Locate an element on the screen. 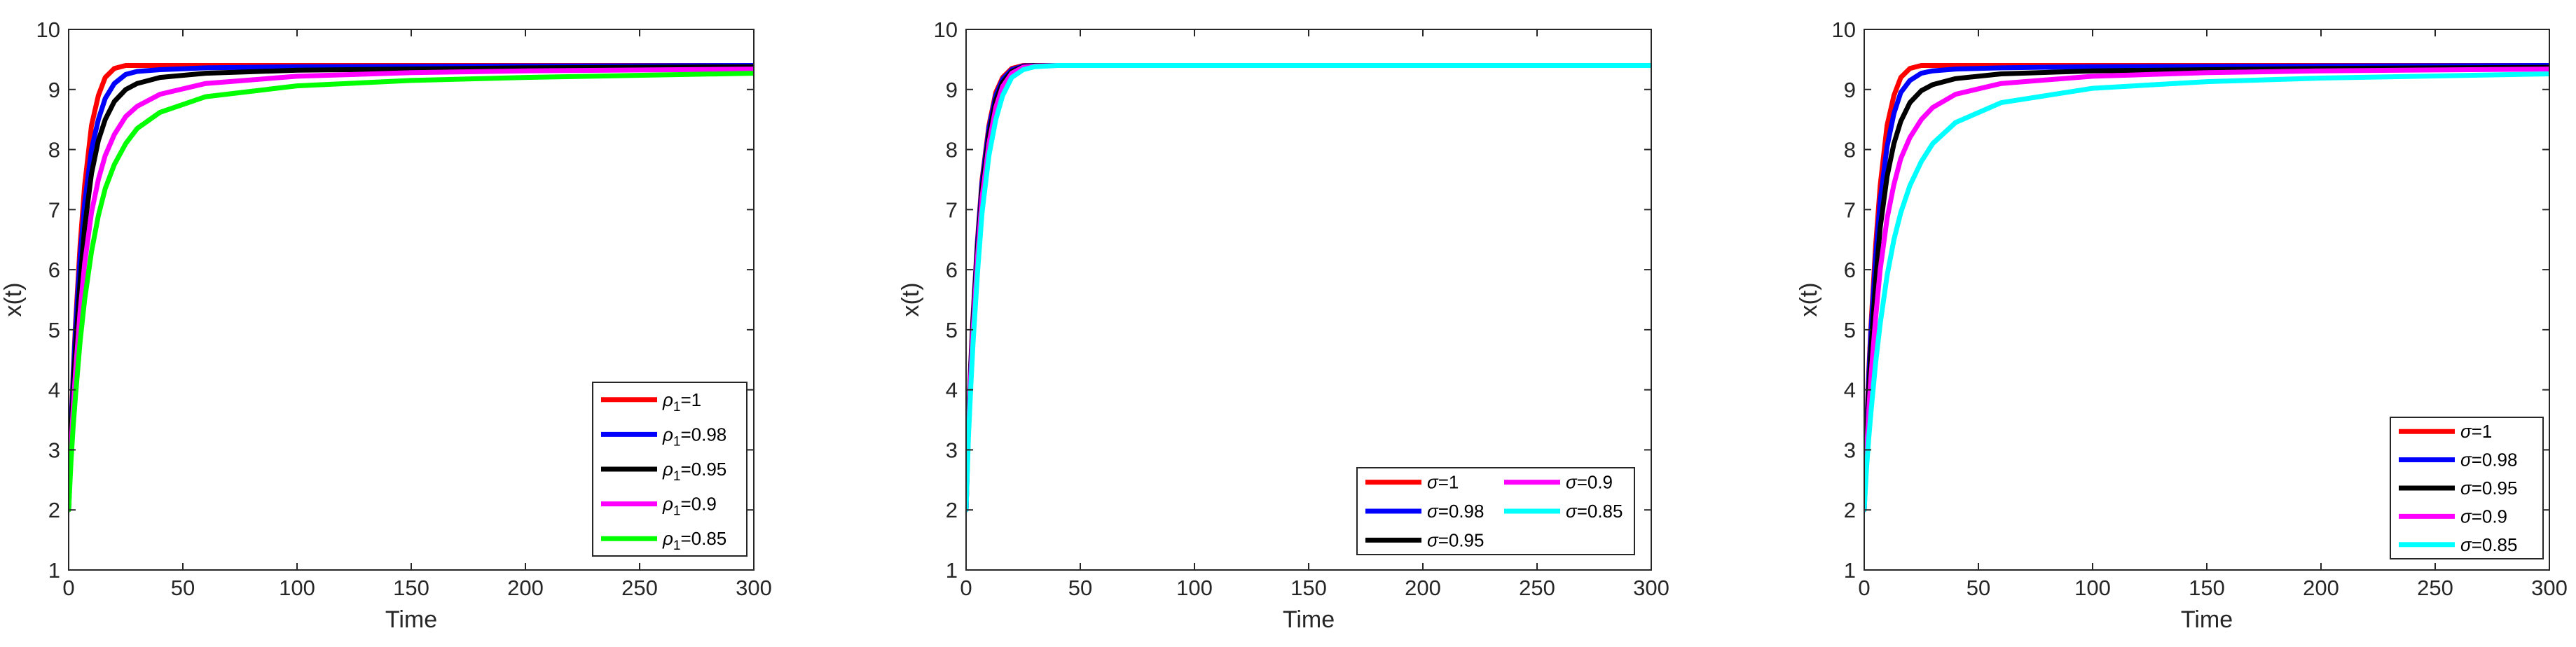 The image size is (2576, 647). legend-entry-1: ρ1=0.98 is located at coordinates (694, 436).